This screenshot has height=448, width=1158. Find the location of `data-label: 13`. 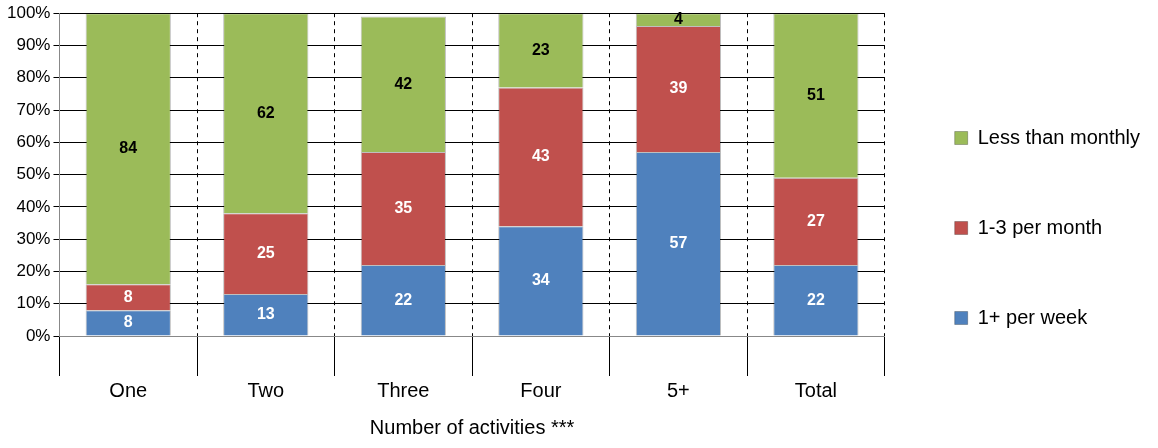

data-label: 13 is located at coordinates (265, 314).